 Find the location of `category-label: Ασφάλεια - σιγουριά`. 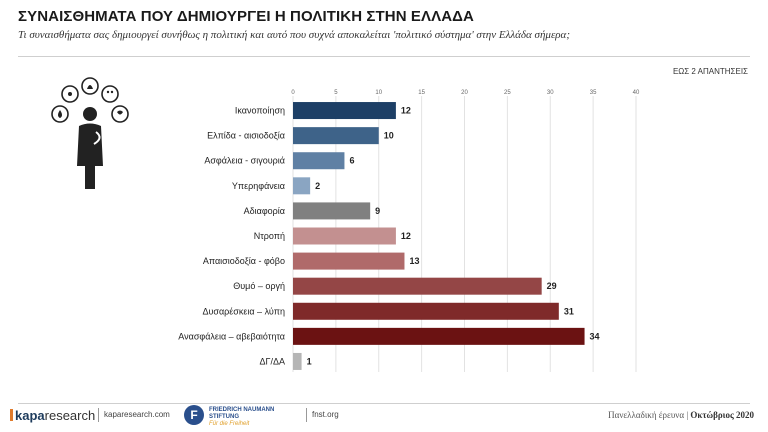

category-label: Ασφάλεια - σιγουριά is located at coordinates (244, 161).